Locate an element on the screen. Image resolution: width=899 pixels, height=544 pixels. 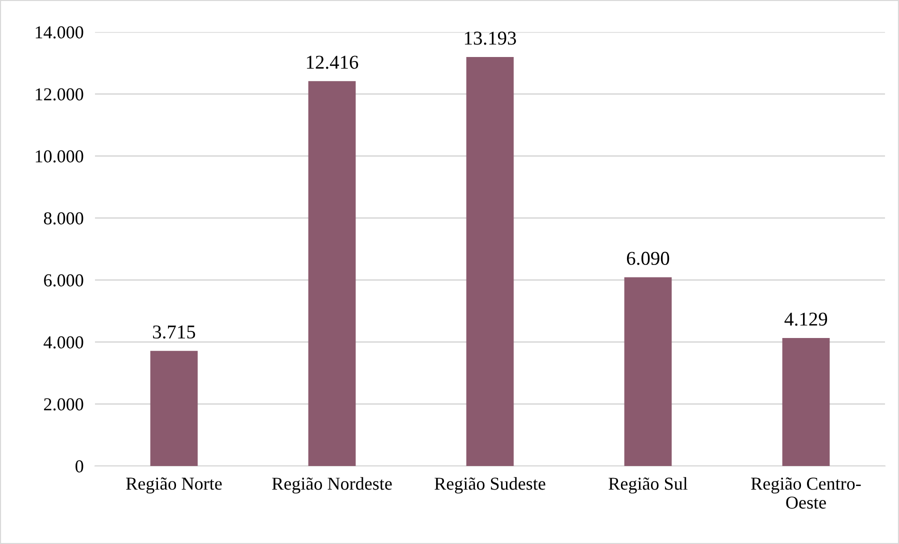
y-tick-label: 4.000 is located at coordinates (64, 342).